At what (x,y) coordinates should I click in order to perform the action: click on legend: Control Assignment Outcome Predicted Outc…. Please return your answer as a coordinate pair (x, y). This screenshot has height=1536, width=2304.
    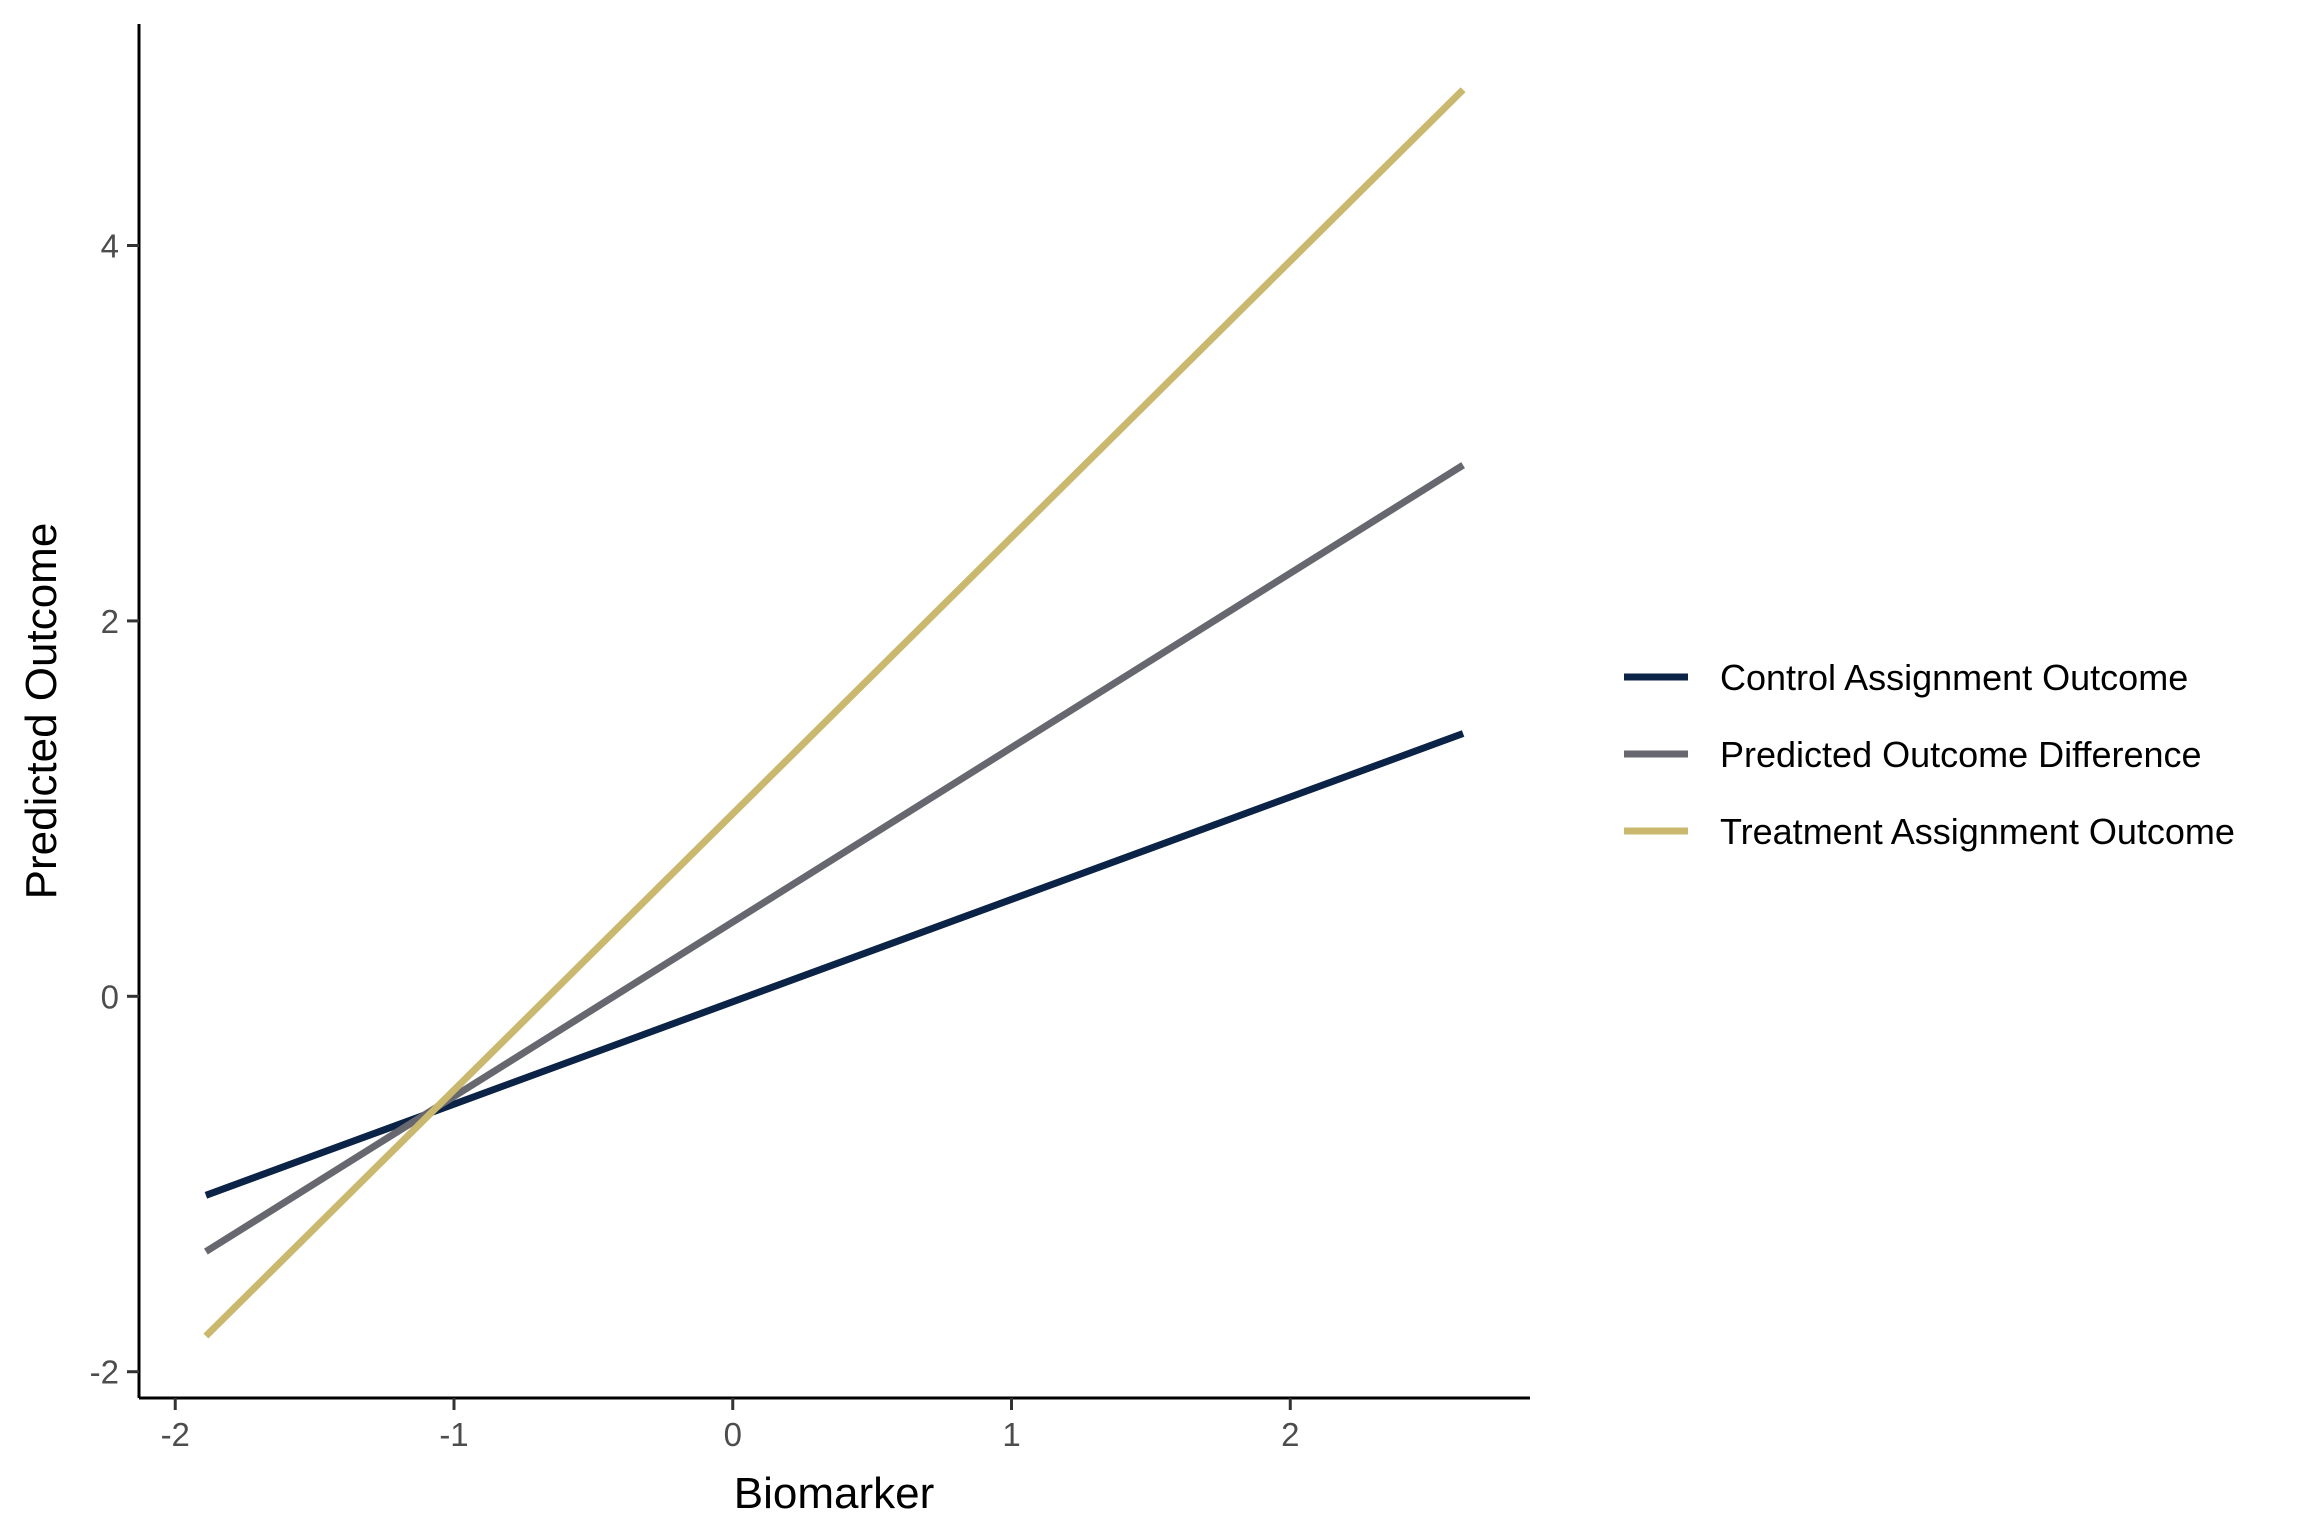
    Looking at the image, I should click on (1929, 754).